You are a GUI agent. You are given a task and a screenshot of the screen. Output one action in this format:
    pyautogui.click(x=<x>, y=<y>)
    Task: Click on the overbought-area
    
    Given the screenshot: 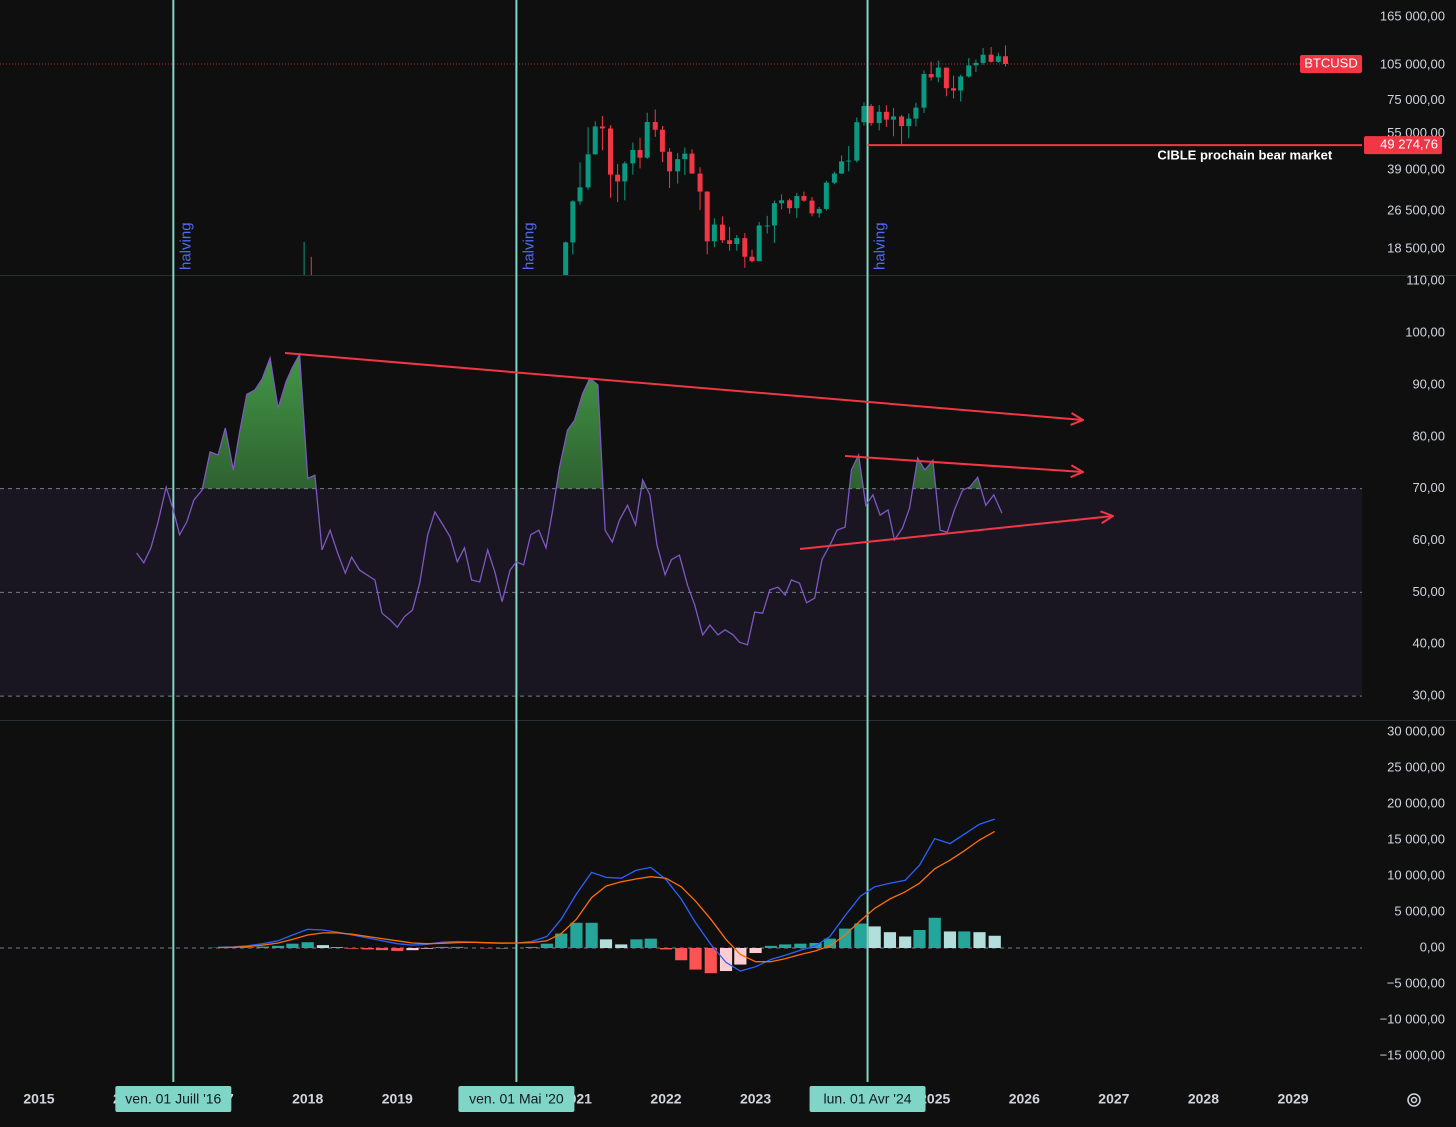 What is the action you would take?
    pyautogui.click(x=573, y=421)
    